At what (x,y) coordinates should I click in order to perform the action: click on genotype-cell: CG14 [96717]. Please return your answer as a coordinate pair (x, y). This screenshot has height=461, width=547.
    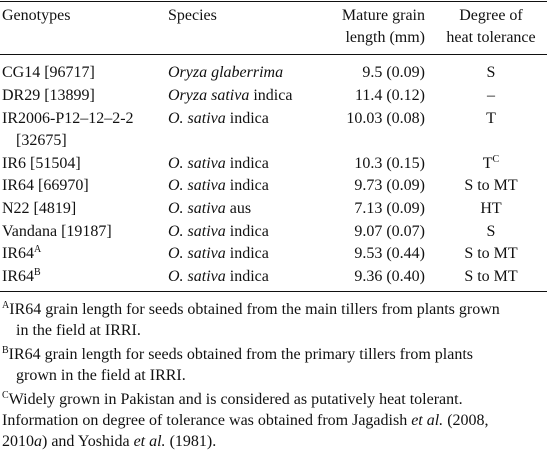
    Looking at the image, I should click on (48, 72).